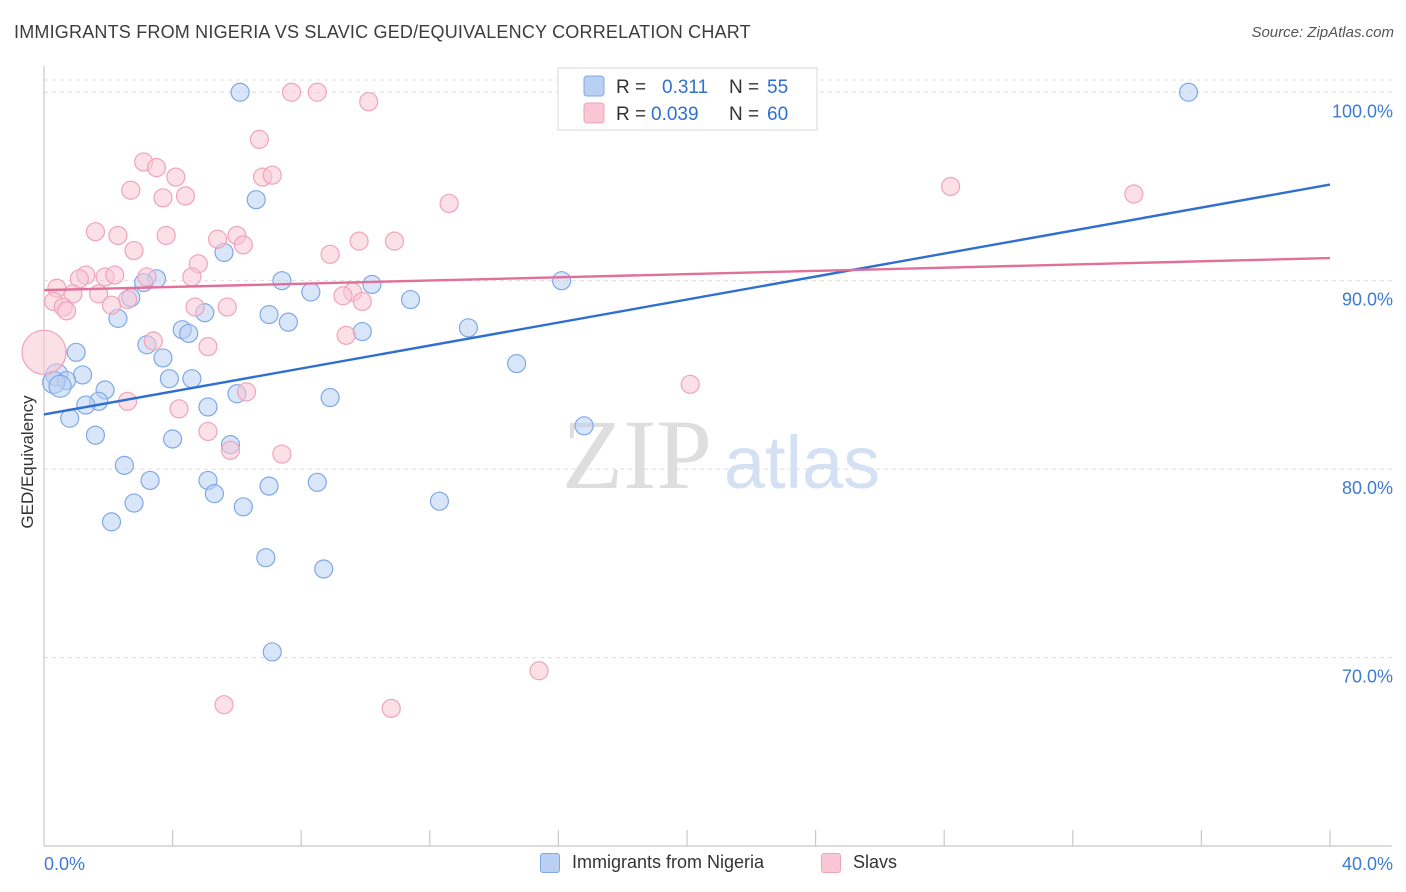  I want to click on legend-swatch-nigeria, so click(594, 86).